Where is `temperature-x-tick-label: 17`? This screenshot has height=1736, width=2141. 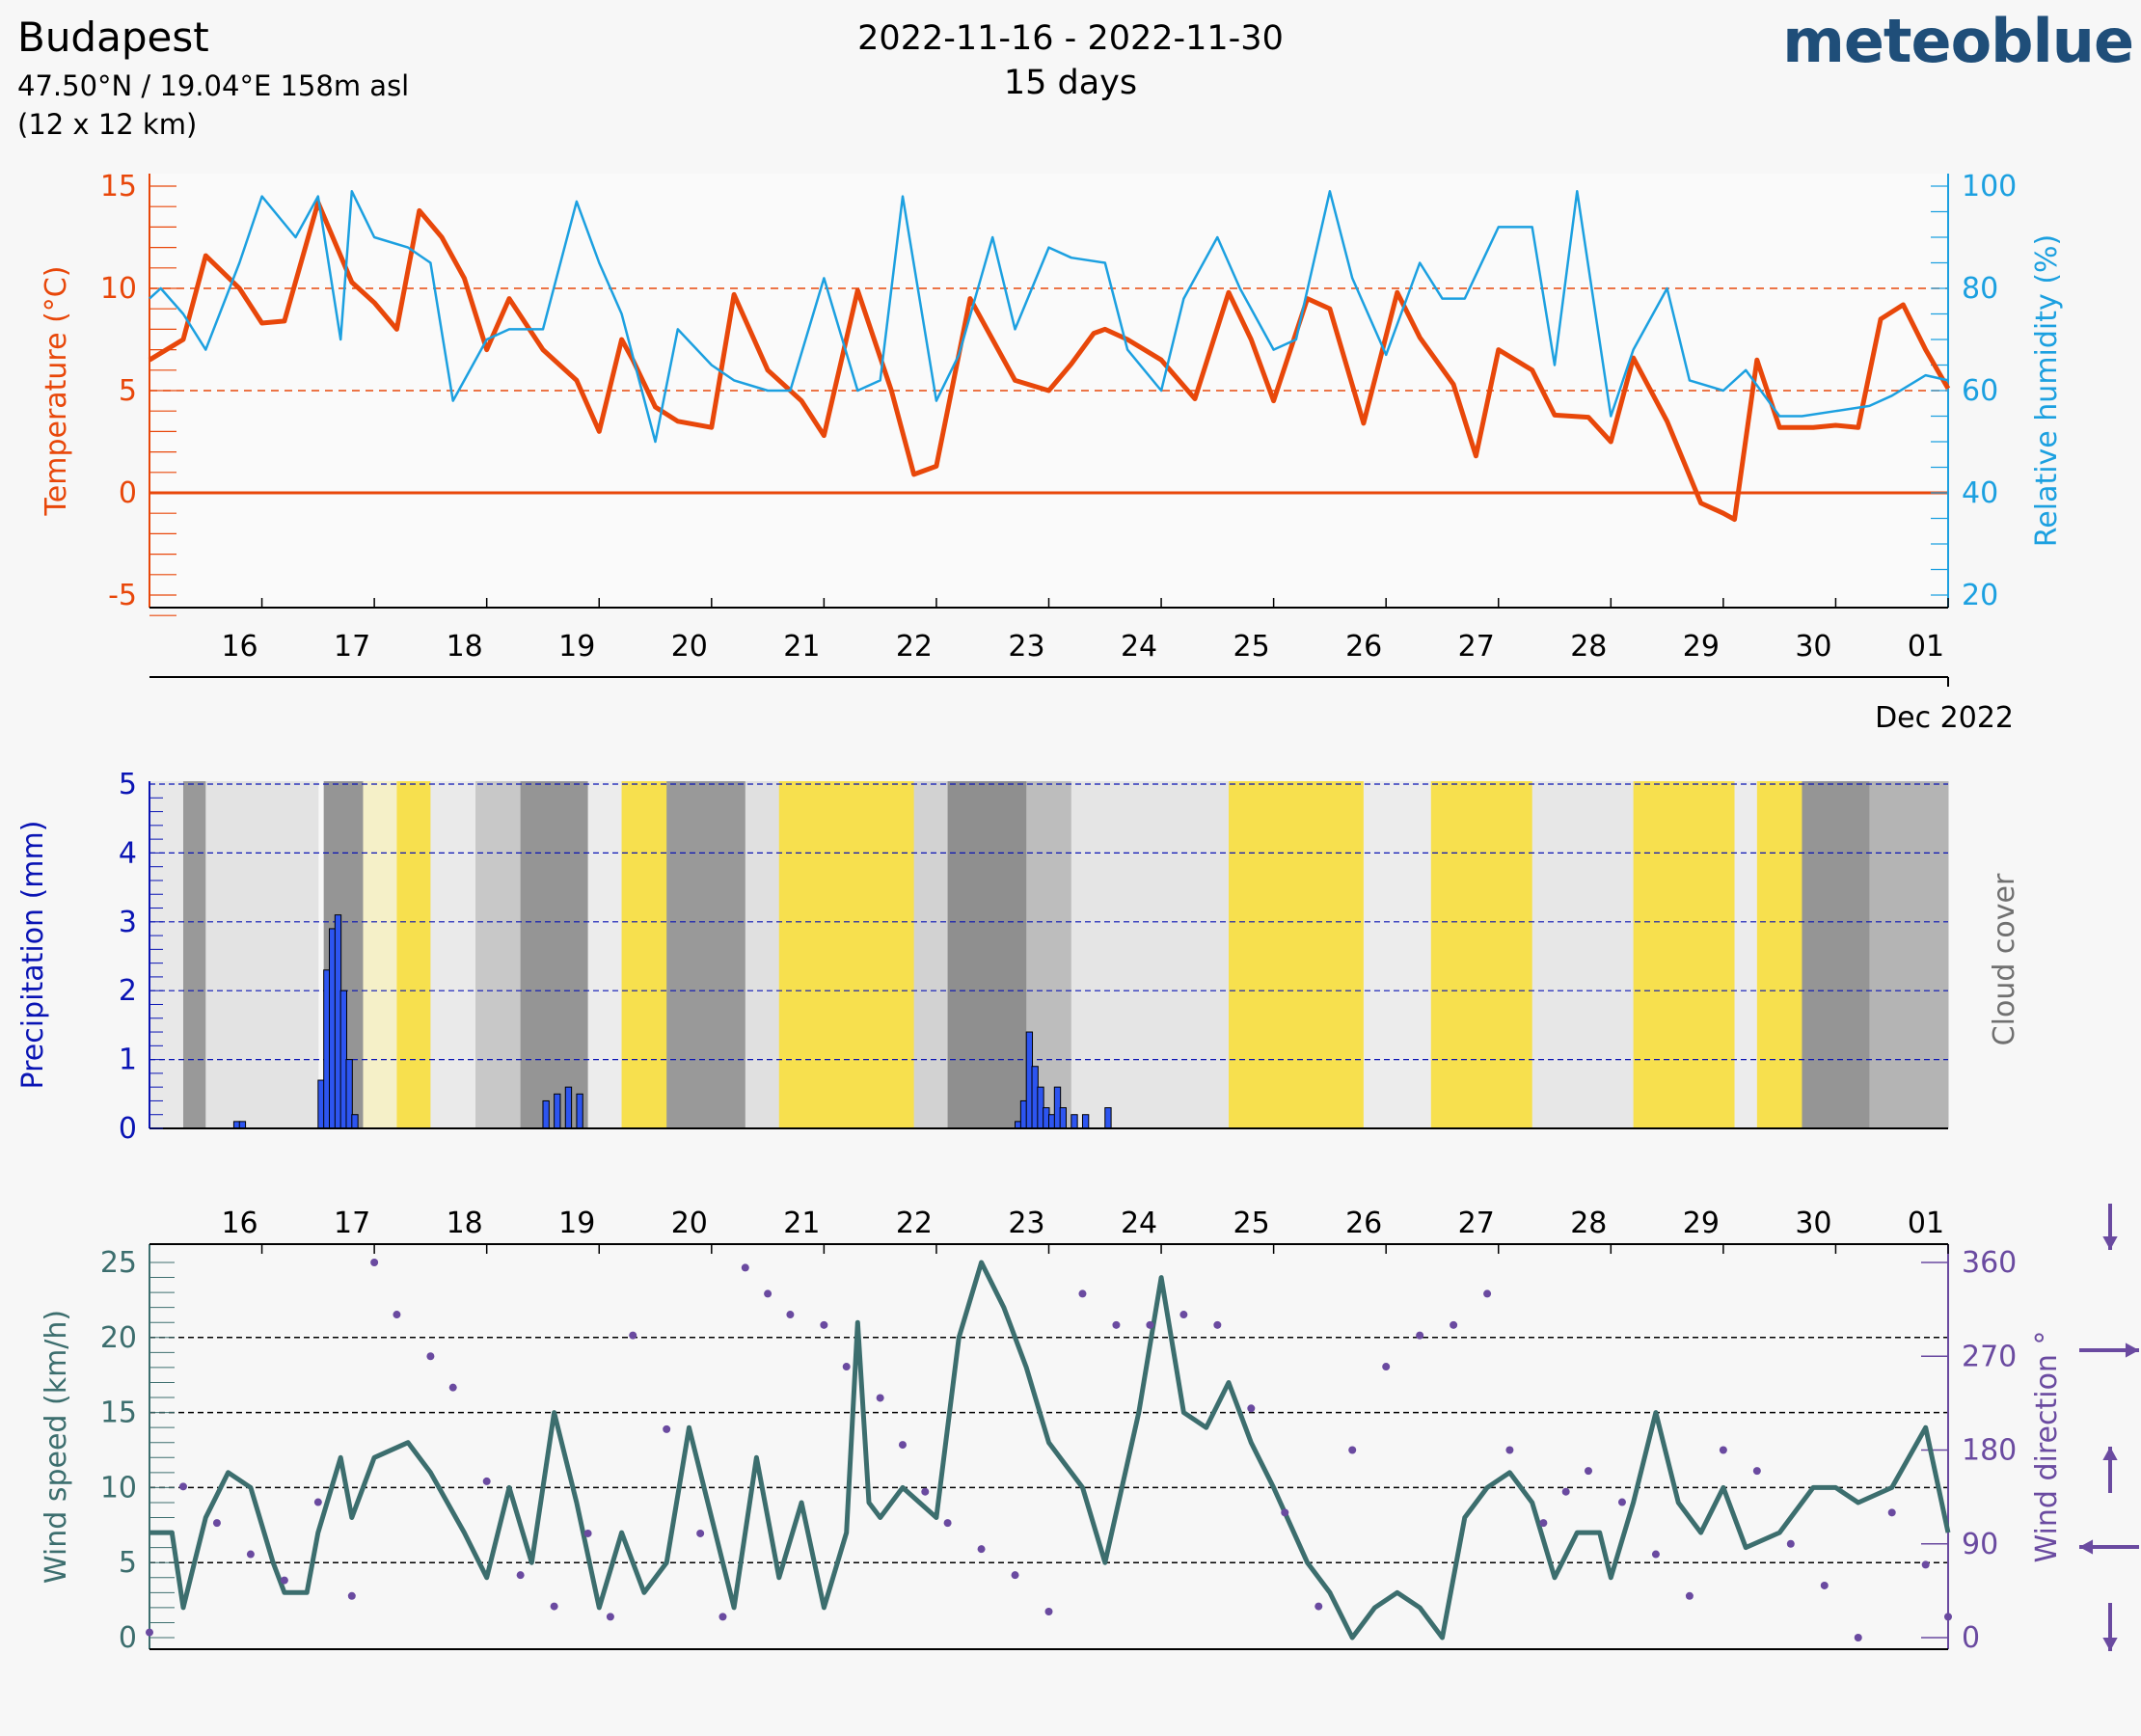
temperature-x-tick-label: 17 is located at coordinates (352, 647).